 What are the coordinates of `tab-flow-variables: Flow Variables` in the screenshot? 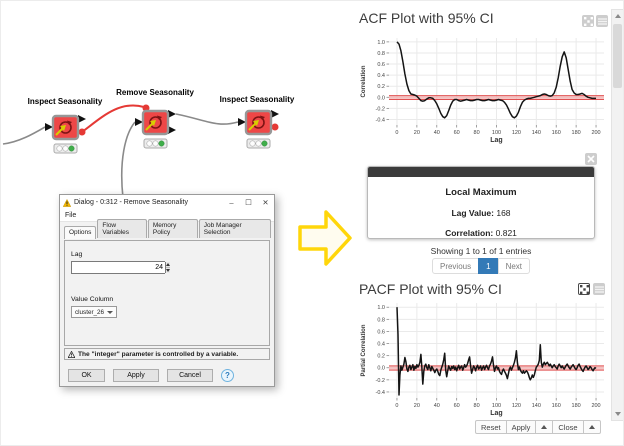 It's located at (122, 228).